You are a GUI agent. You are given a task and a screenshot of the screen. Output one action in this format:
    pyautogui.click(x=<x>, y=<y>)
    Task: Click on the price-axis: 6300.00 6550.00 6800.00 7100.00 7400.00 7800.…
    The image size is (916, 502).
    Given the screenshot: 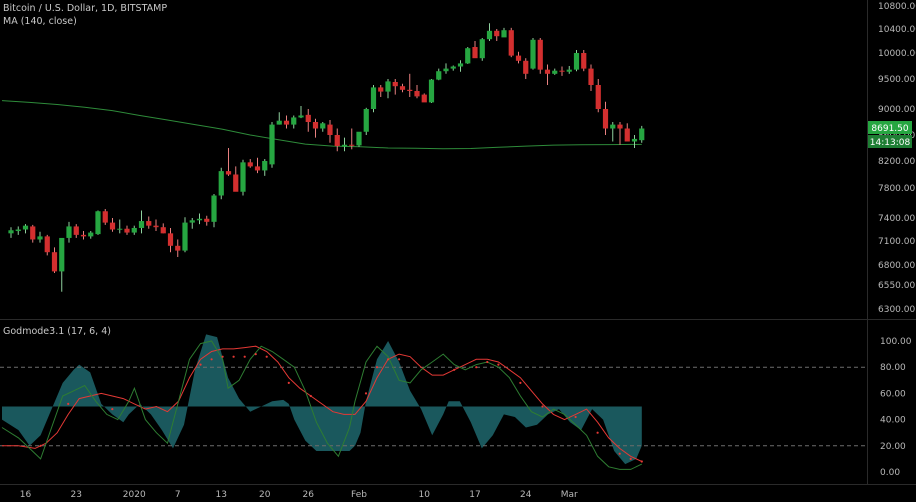 What is the action you would take?
    pyautogui.click(x=897, y=158)
    